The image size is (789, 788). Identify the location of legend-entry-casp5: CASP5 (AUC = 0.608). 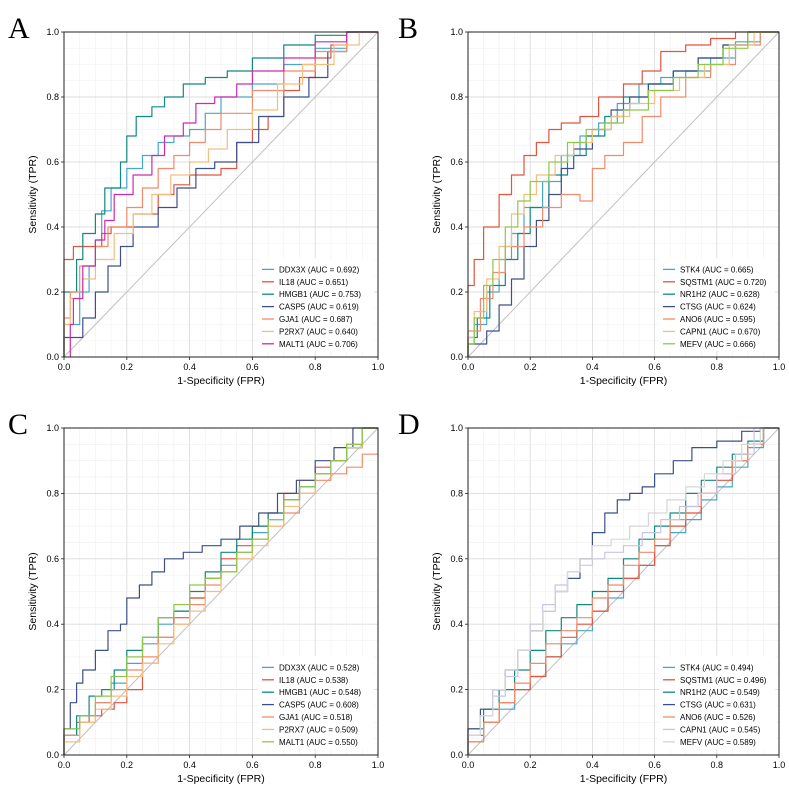
(319, 705).